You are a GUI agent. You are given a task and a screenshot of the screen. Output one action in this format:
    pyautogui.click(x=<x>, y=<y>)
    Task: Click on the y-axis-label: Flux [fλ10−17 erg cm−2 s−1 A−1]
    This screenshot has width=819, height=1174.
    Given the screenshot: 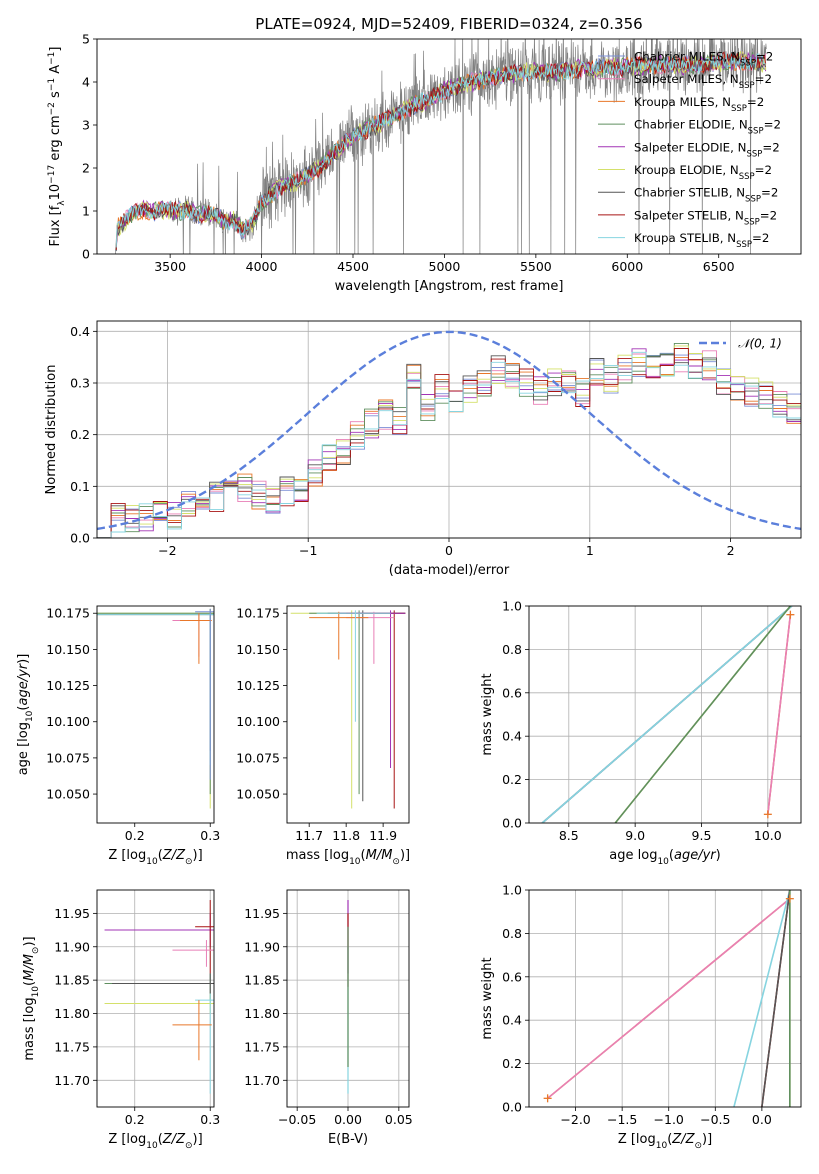 What is the action you would take?
    pyautogui.click(x=57, y=147)
    